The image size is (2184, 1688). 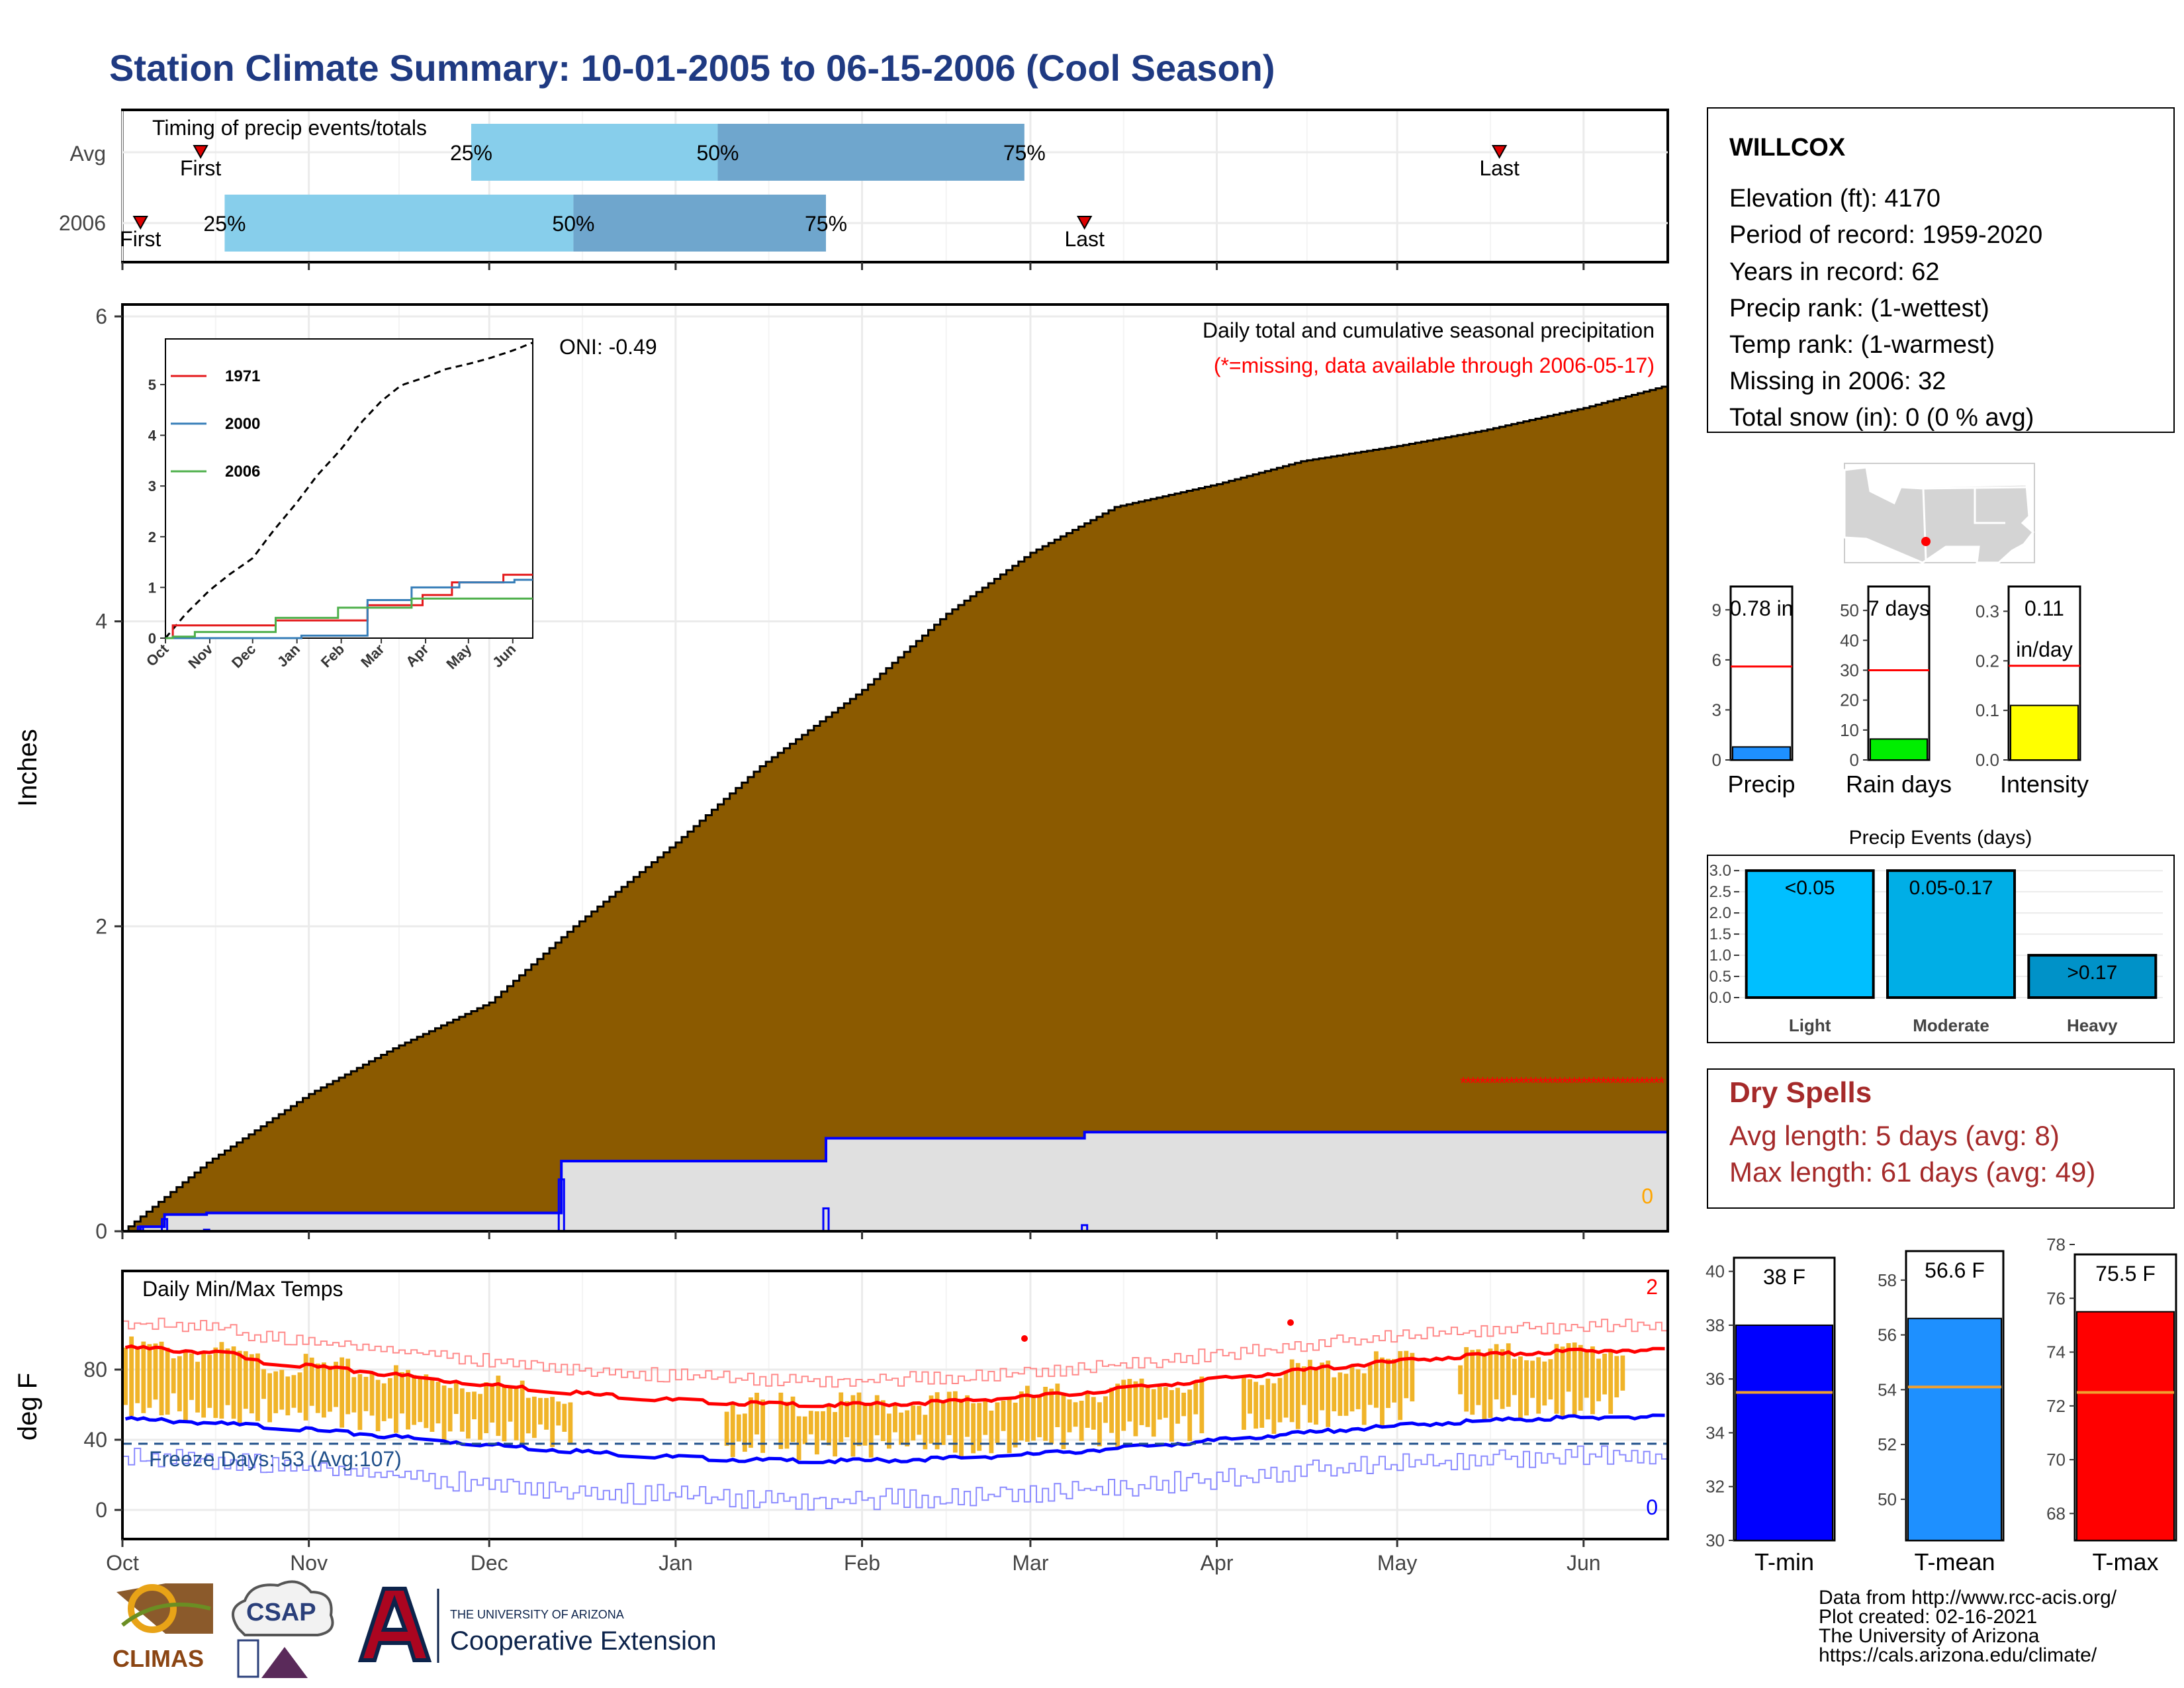 I want to click on temp-bar-tick-label: 50, so click(x=1888, y=1499).